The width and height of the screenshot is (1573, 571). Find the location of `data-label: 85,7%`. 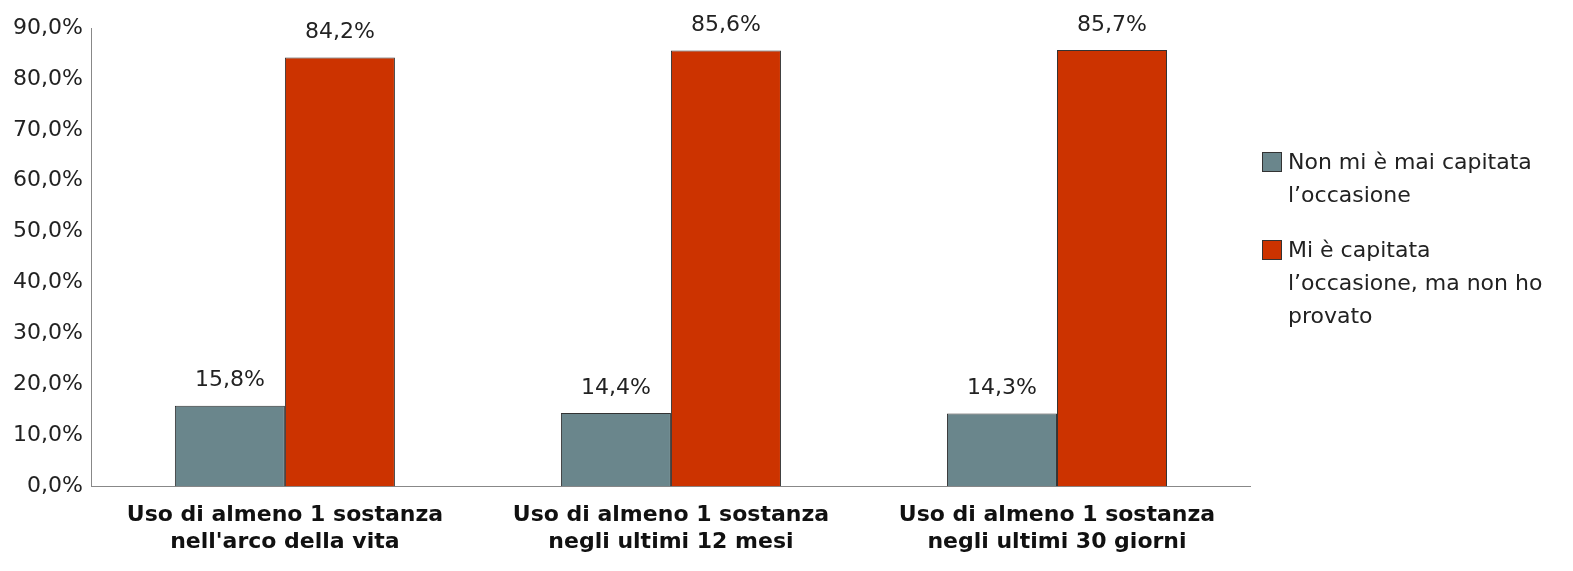

data-label: 85,7% is located at coordinates (1112, 23).